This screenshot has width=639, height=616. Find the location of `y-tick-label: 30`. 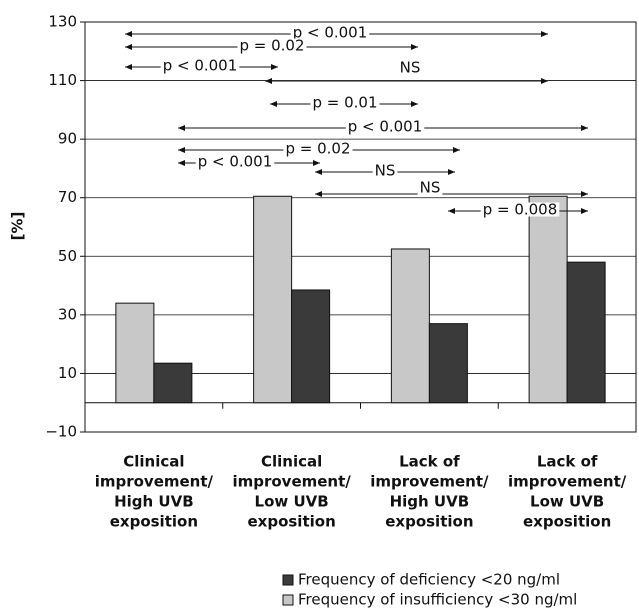

y-tick-label: 30 is located at coordinates (67, 314).